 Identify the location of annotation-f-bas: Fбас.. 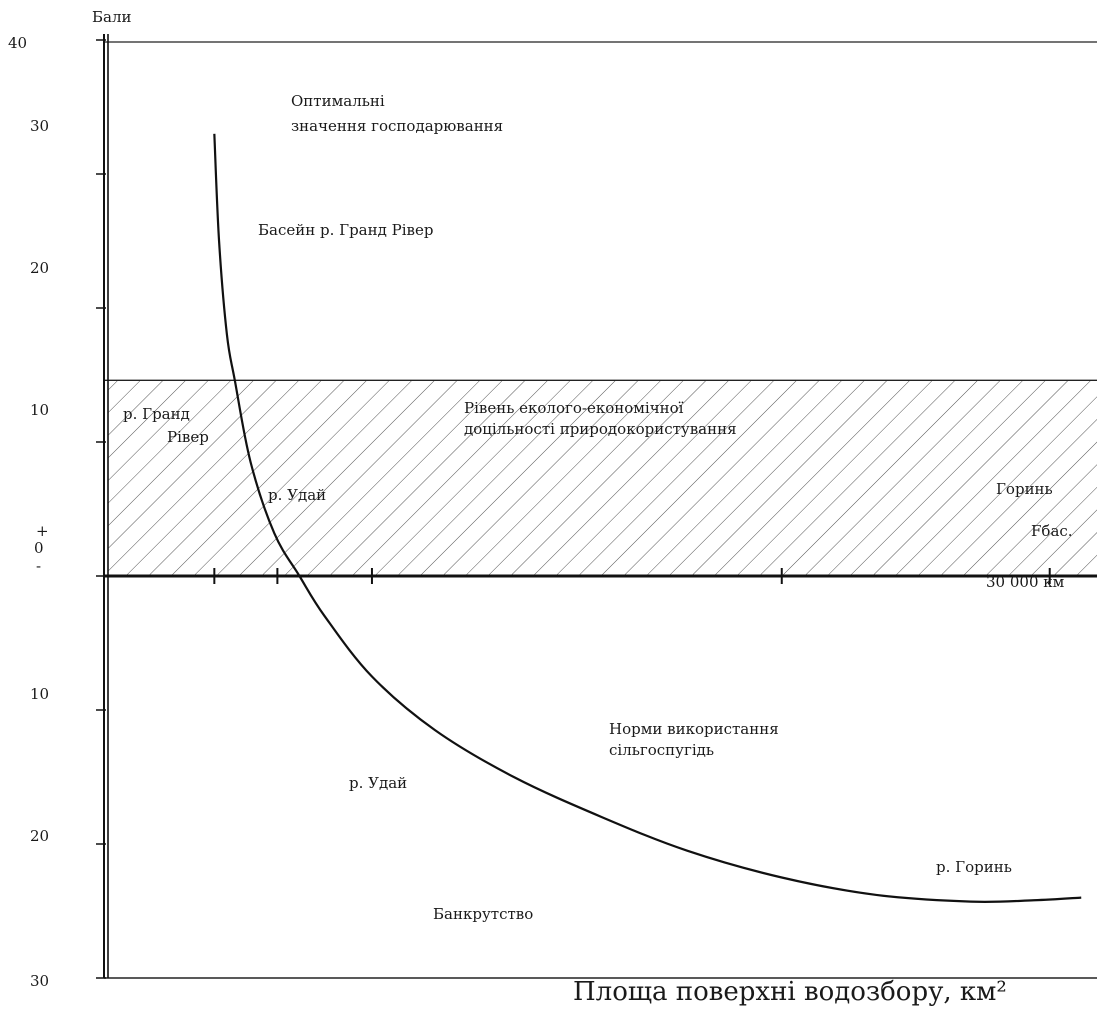
(1052, 531).